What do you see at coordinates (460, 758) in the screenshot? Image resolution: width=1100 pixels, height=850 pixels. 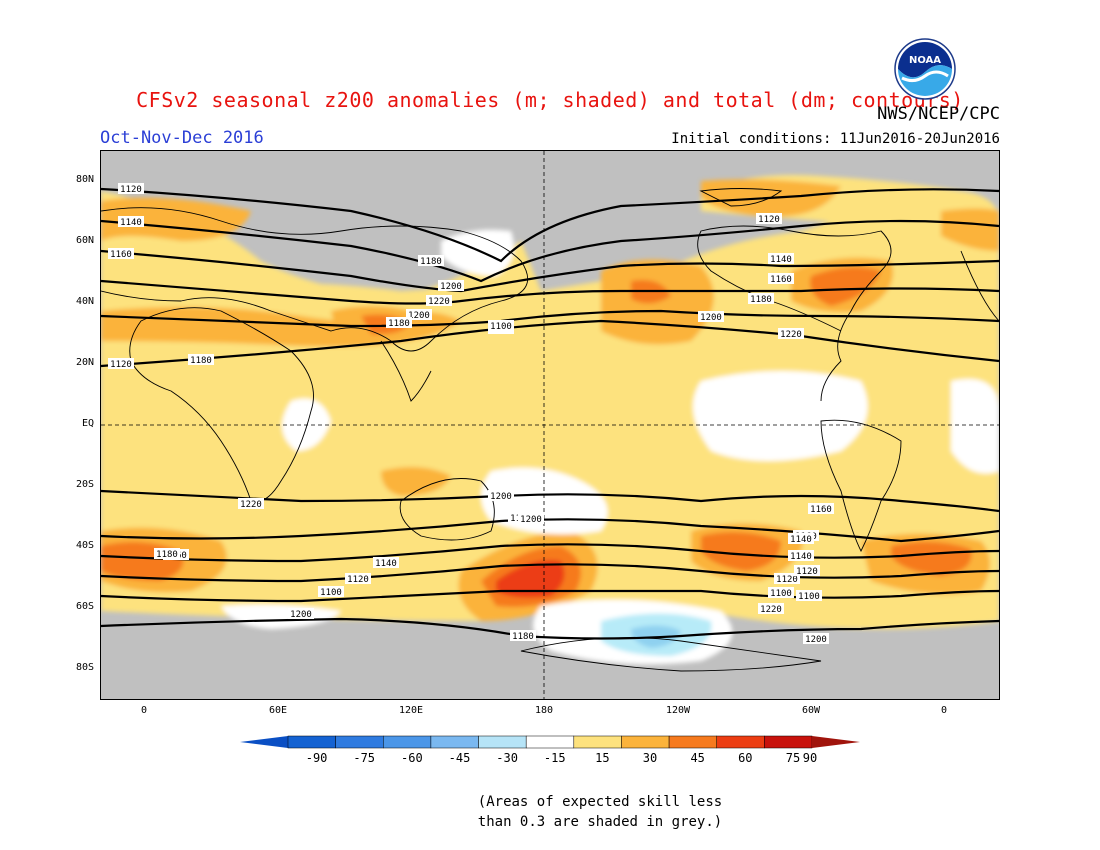 I see `colorbar-tick-label: -45` at bounding box center [460, 758].